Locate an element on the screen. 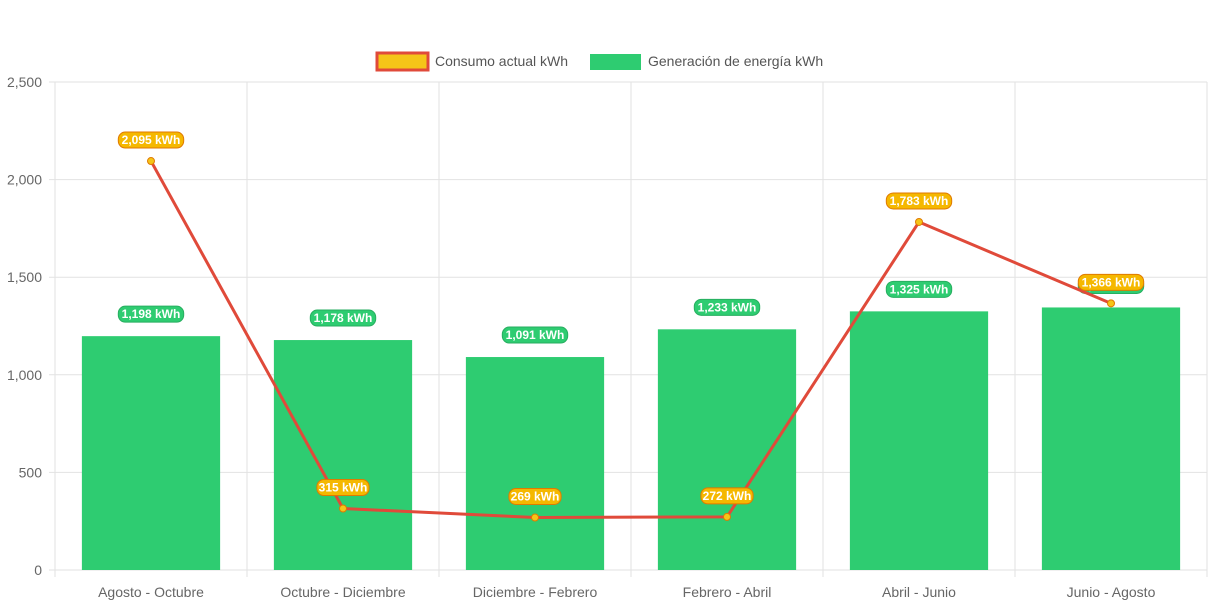  line-data-label: 2,095 kWh is located at coordinates (151, 140).